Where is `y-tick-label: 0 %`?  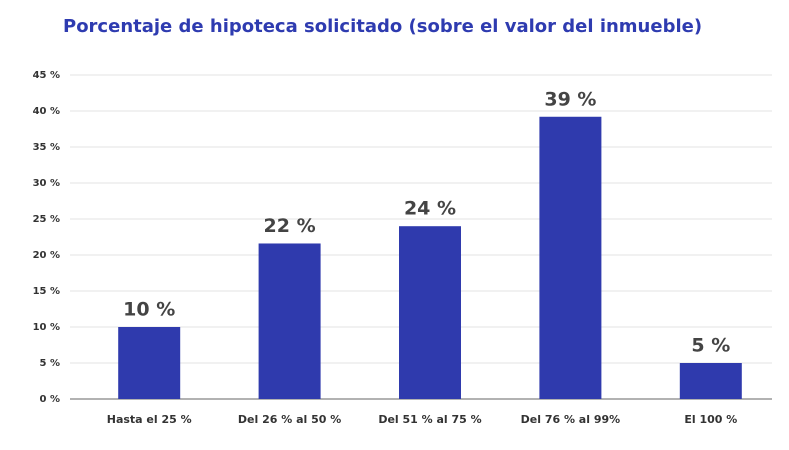
y-tick-label: 0 % is located at coordinates (50, 399).